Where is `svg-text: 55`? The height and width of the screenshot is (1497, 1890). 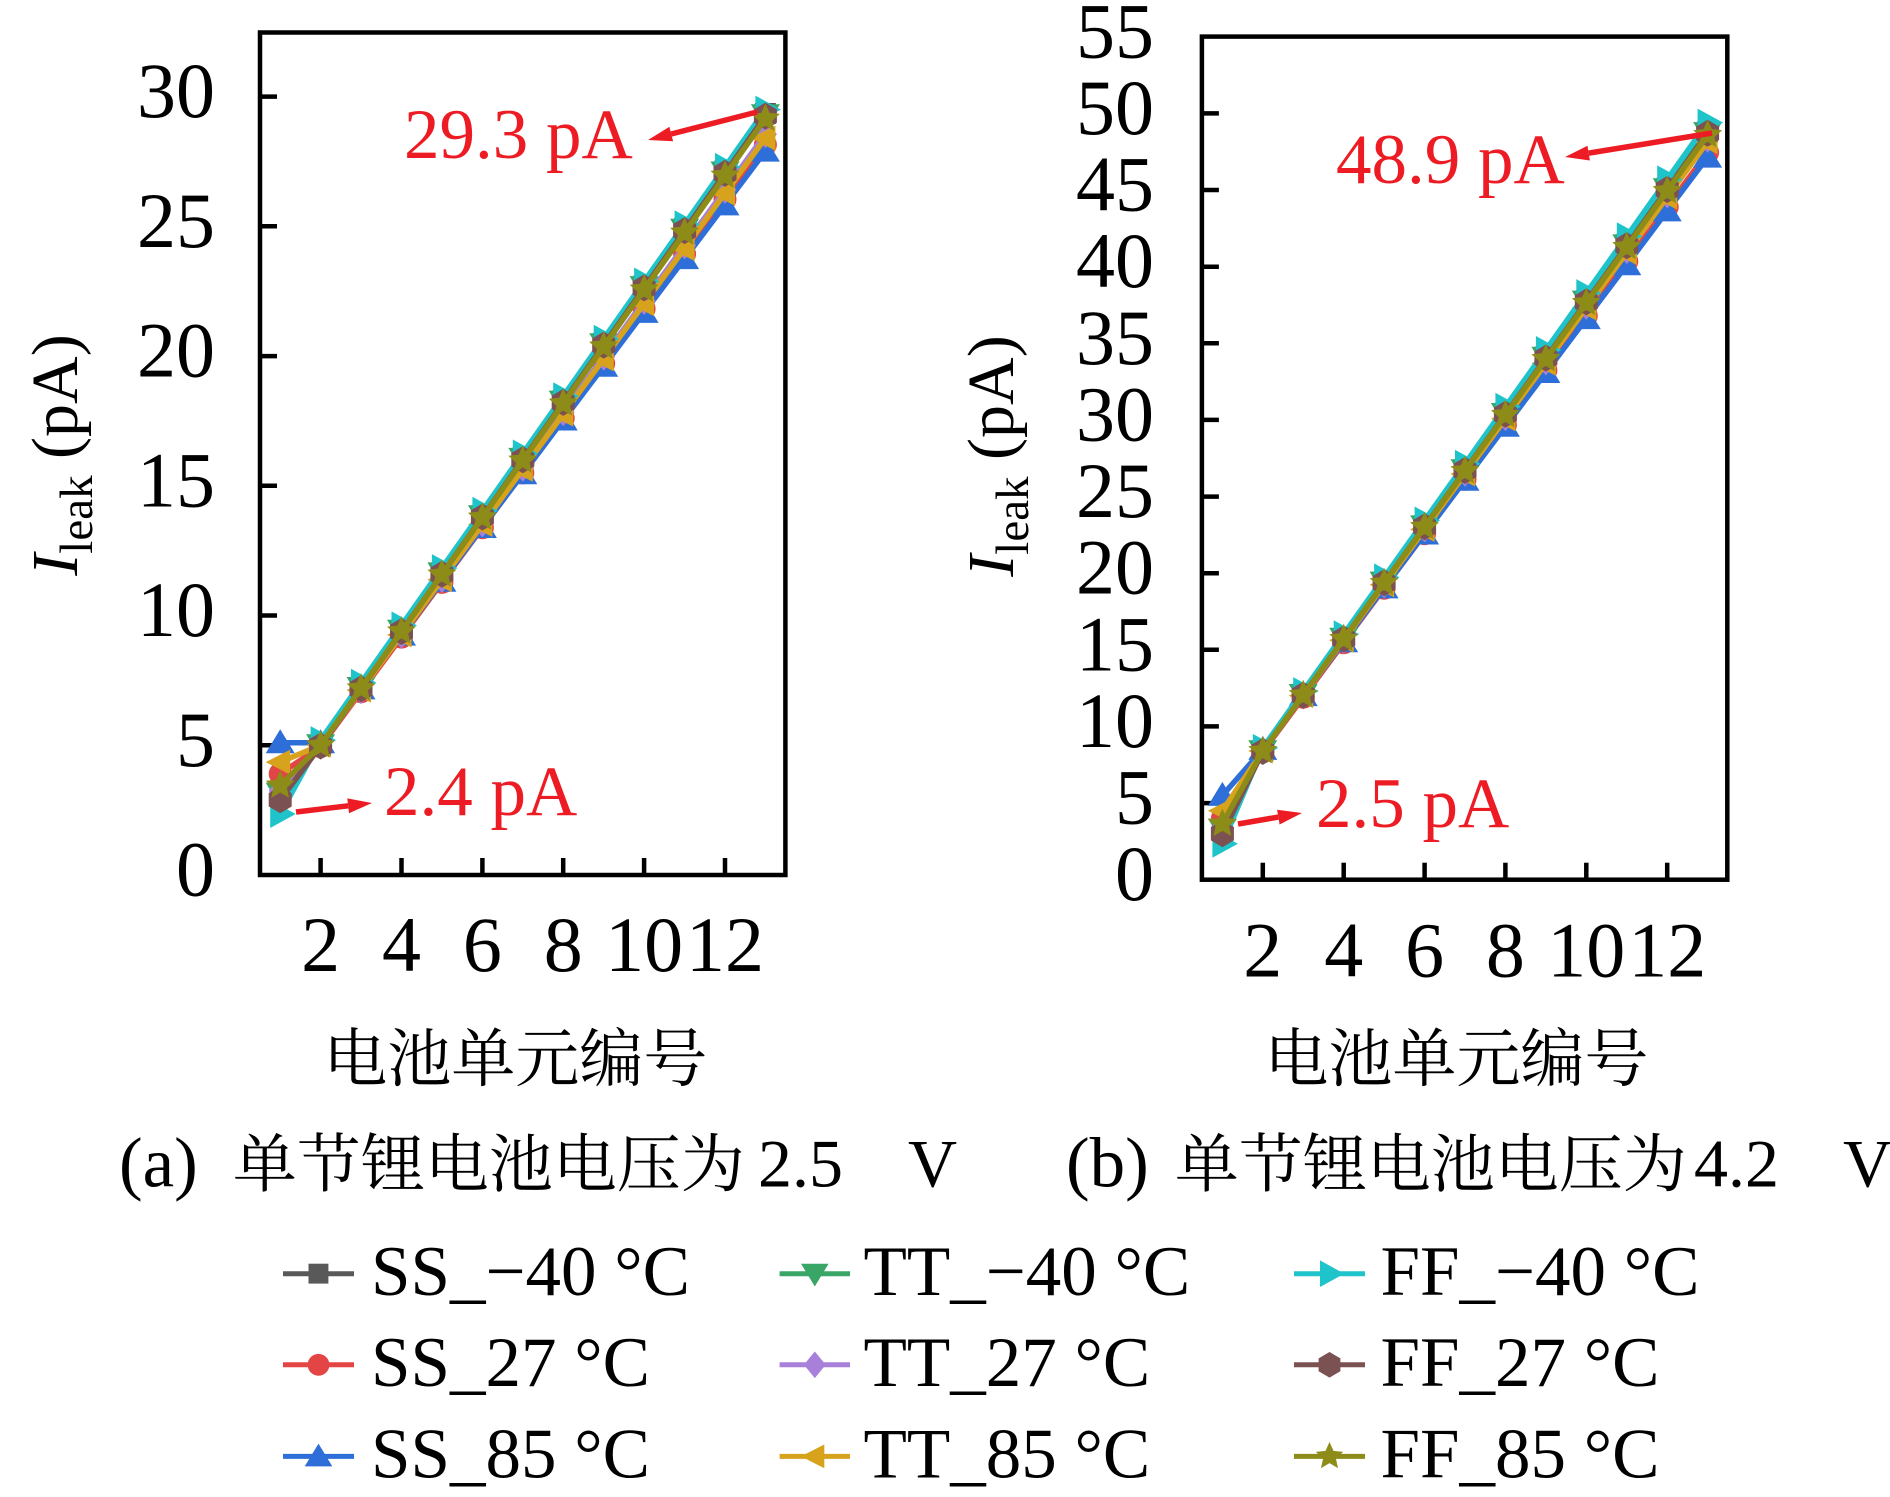 svg-text: 55 is located at coordinates (1115, 37).